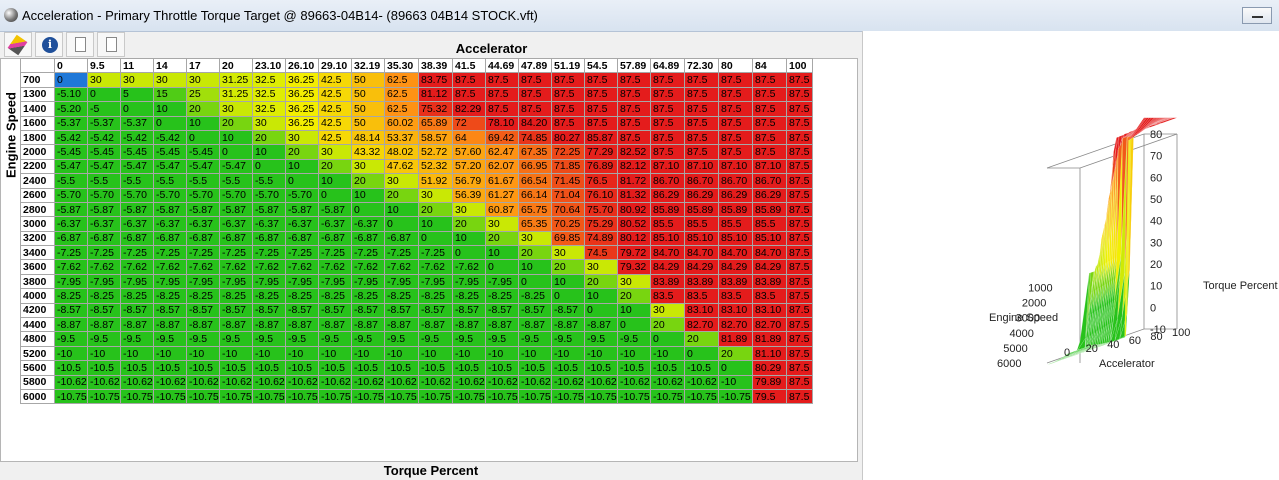  I want to click on table-cell: -5.37, so click(104, 123).